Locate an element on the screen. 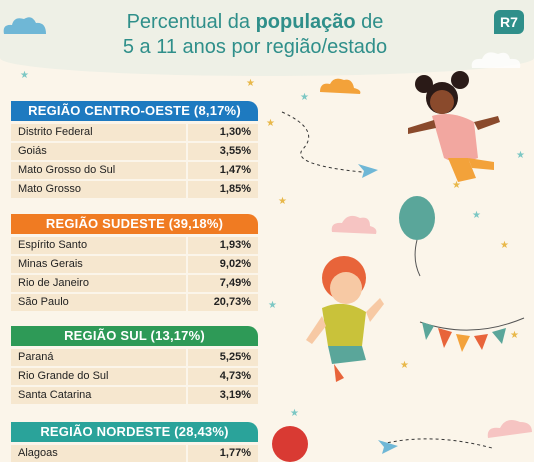  girl-figure is located at coordinates (454, 126).